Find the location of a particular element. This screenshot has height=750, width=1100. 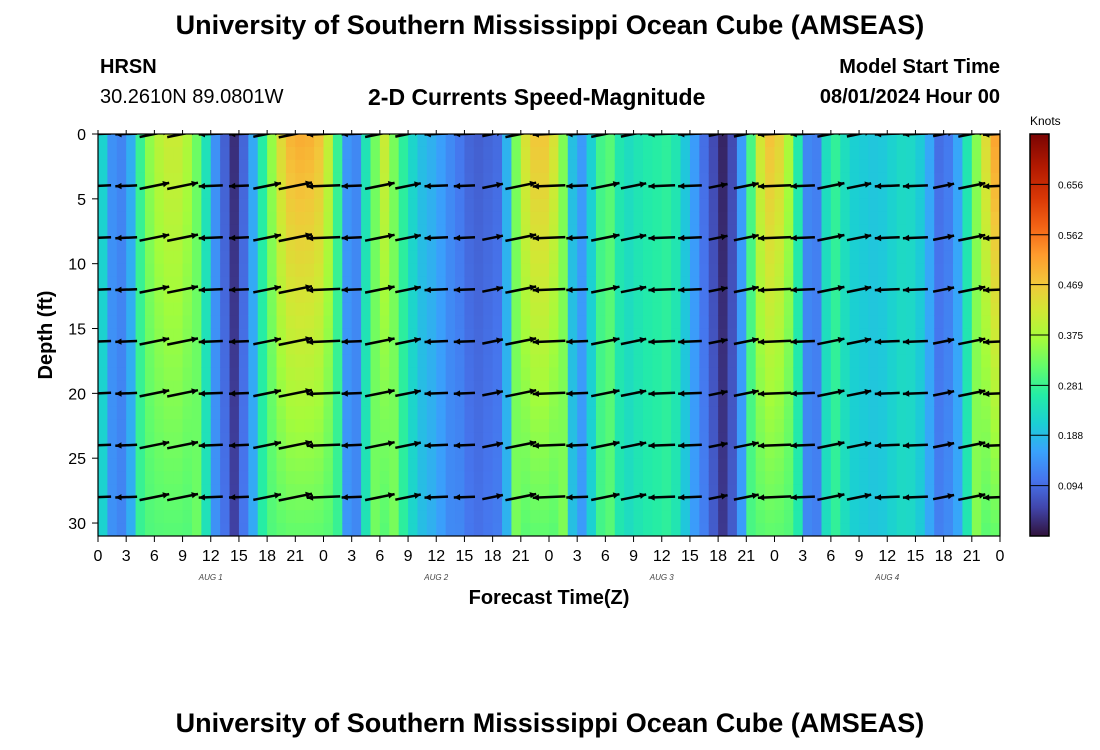

day-label: AUG 2 is located at coordinates (436, 577).